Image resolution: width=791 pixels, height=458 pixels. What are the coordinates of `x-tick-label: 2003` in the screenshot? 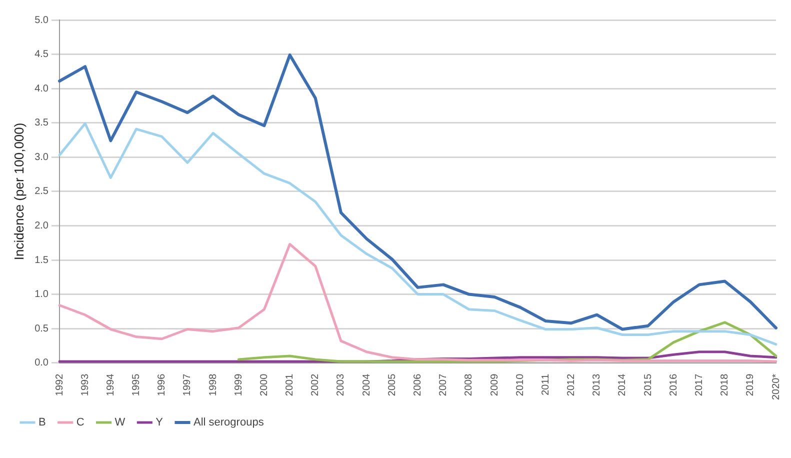 It's located at (341, 384).